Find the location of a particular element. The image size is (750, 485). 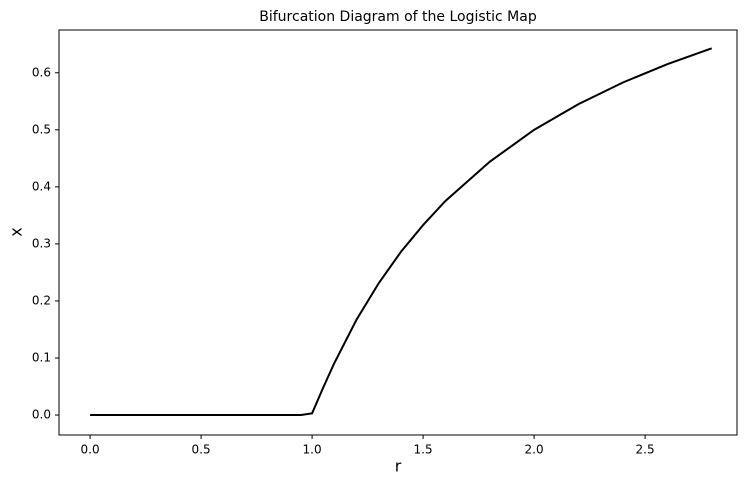

x-tick-label: 0.5 is located at coordinates (201, 450).